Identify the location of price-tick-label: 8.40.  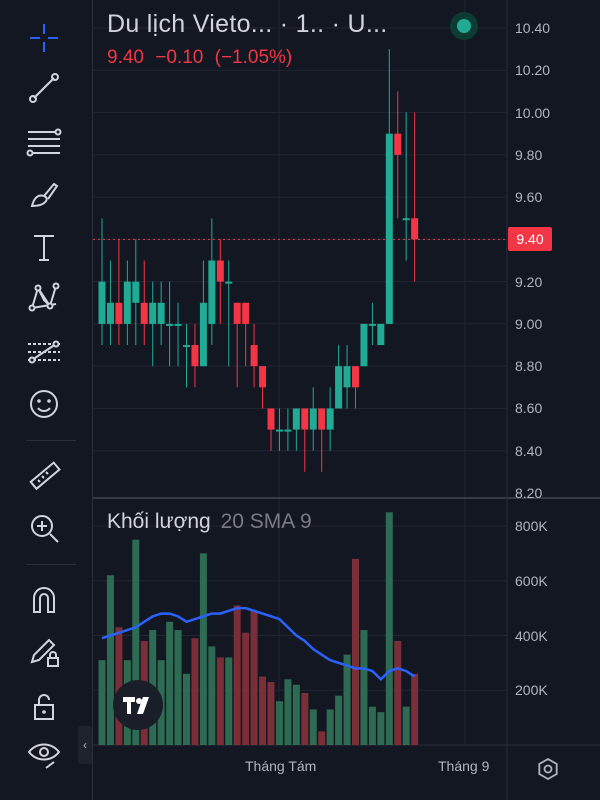
(529, 450).